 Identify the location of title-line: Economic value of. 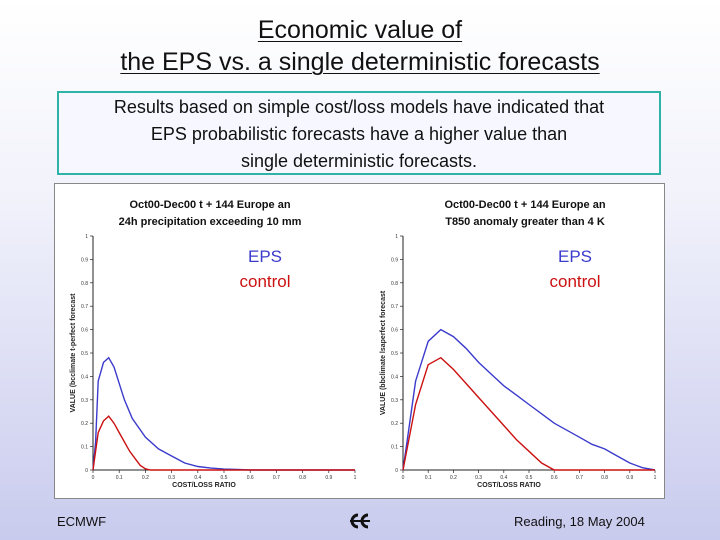
(360, 30).